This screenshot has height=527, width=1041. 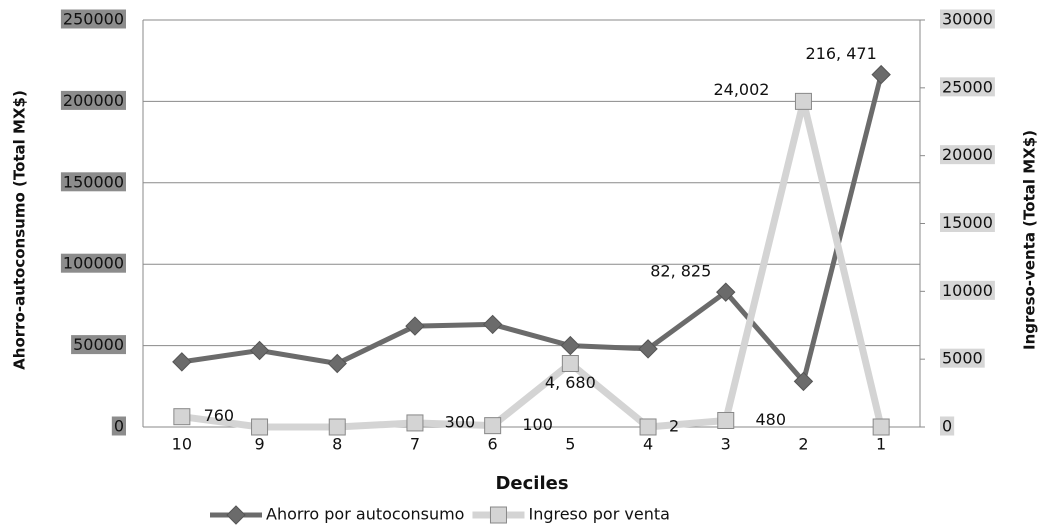 What do you see at coordinates (415, 444) in the screenshot?
I see `x-tick-label: 7` at bounding box center [415, 444].